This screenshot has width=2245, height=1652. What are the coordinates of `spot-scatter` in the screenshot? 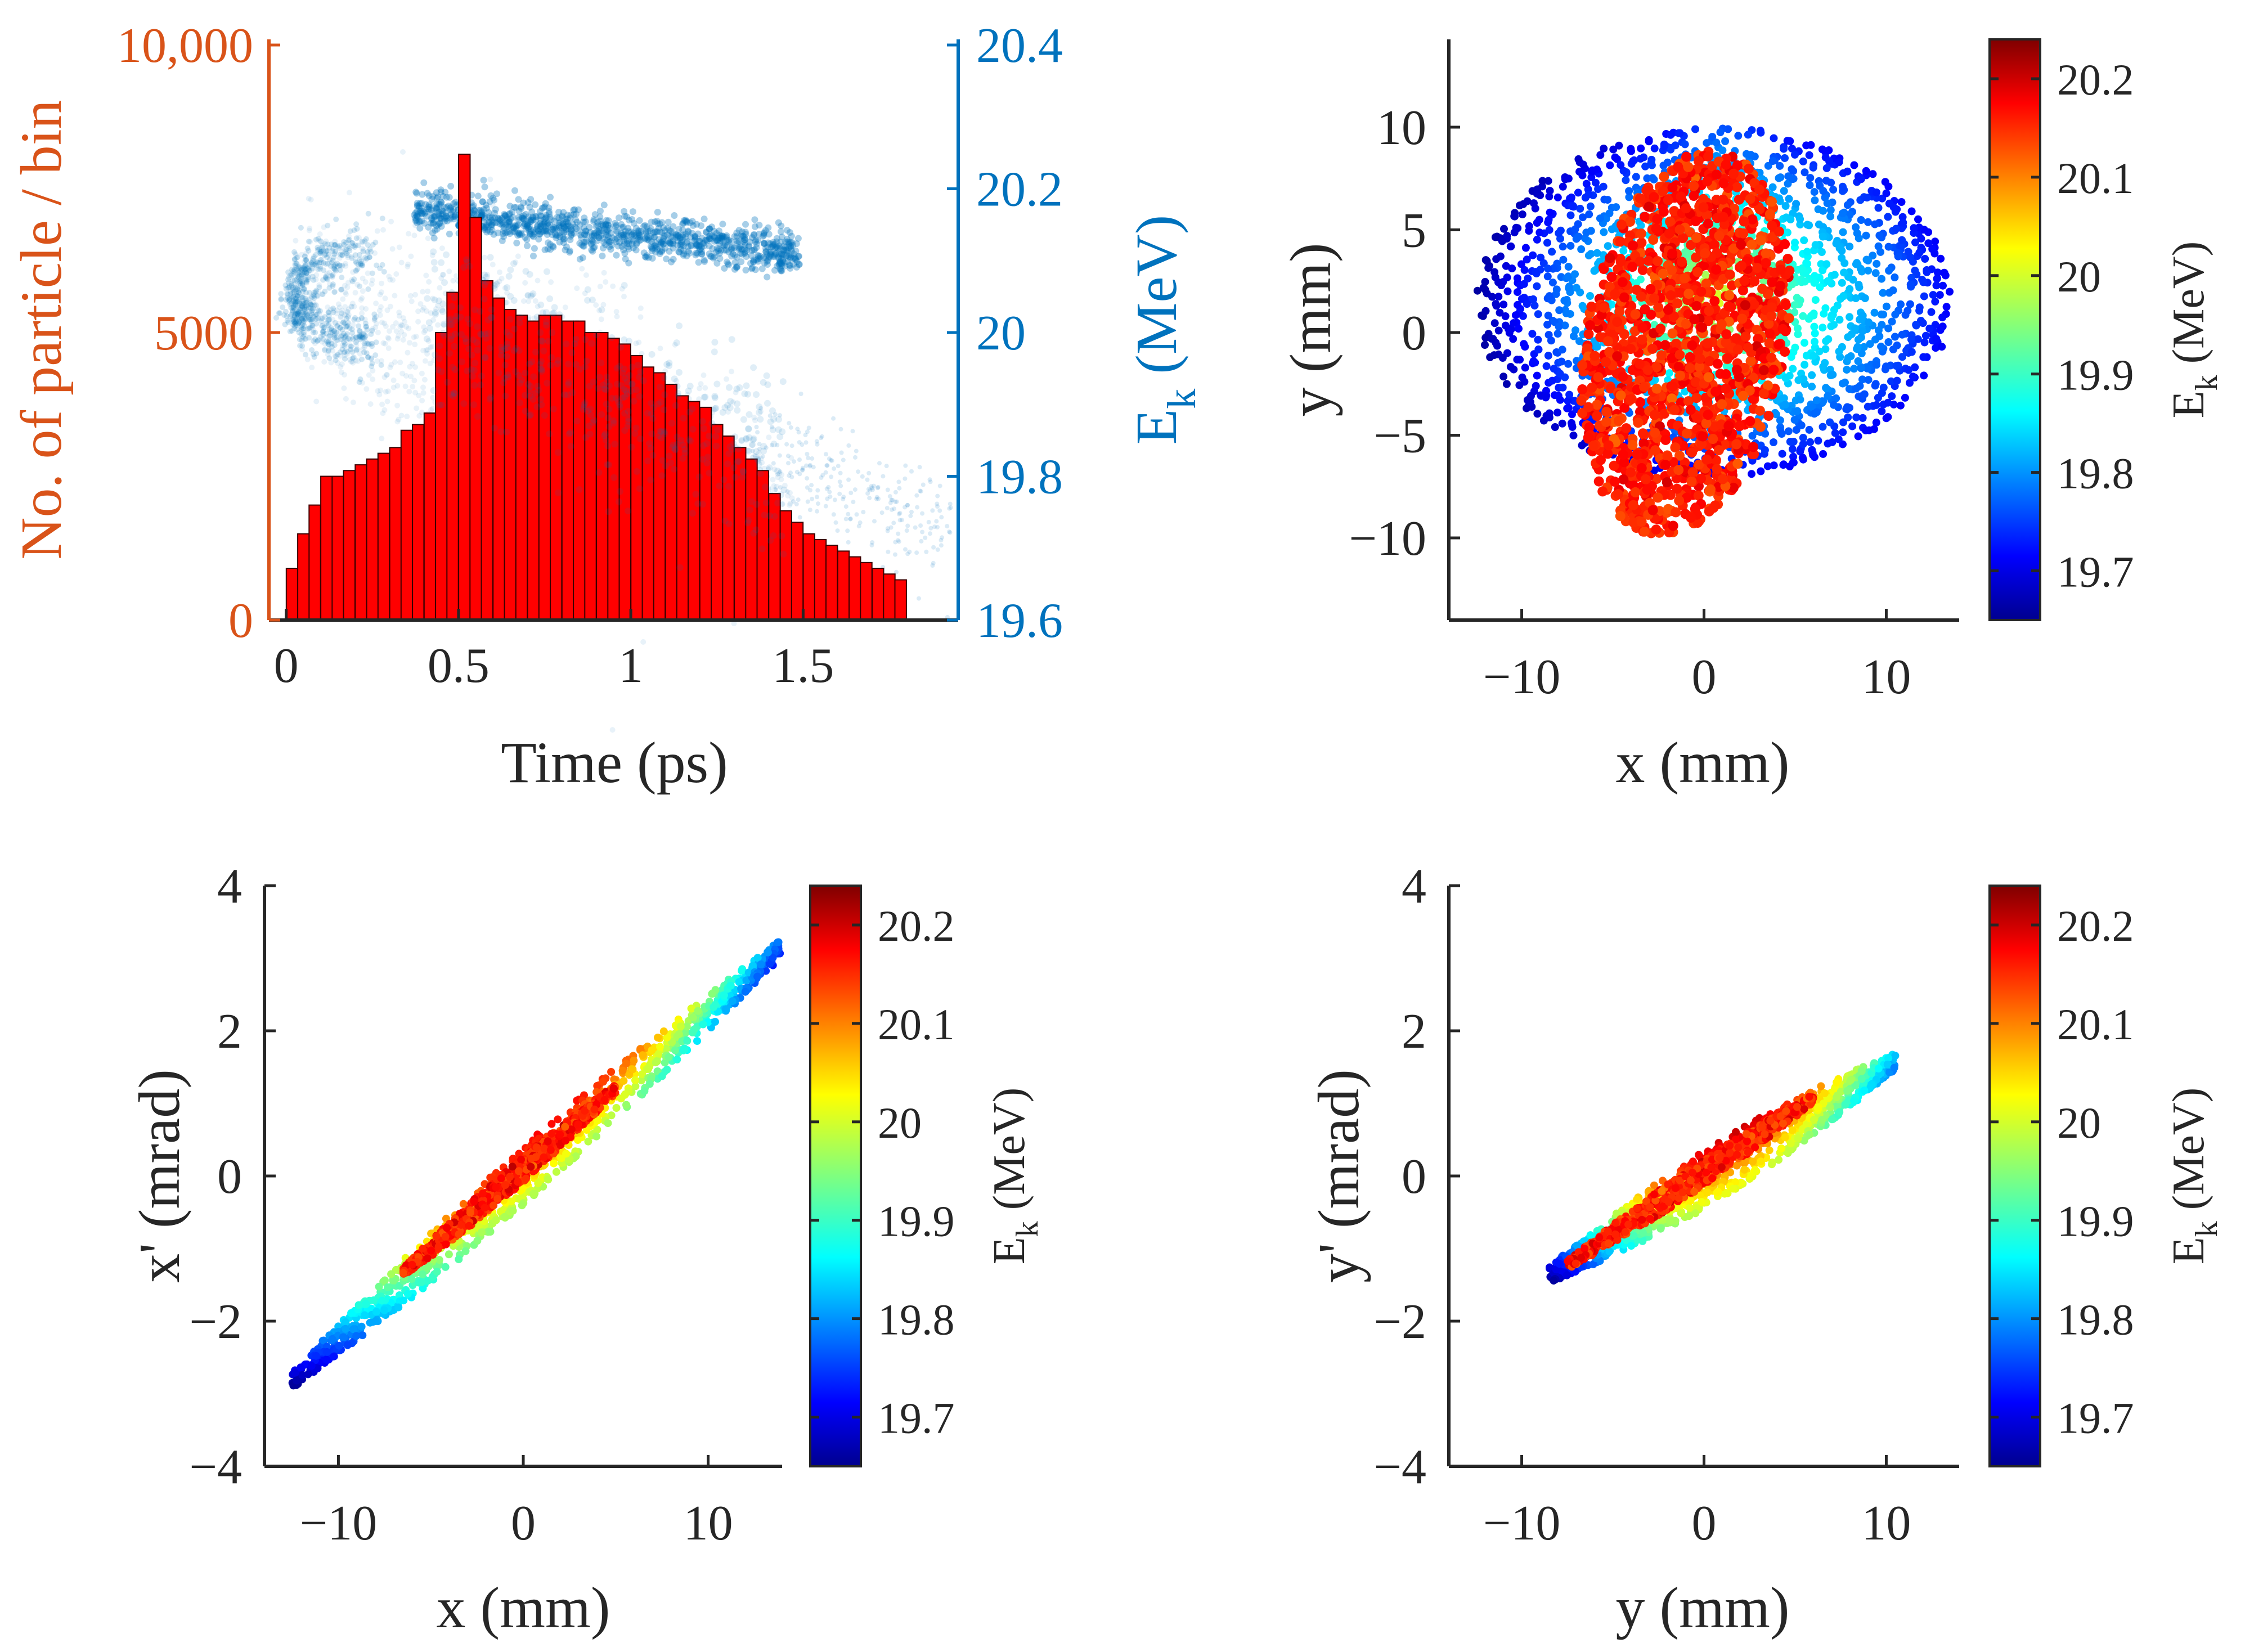 It's located at (1713, 331).